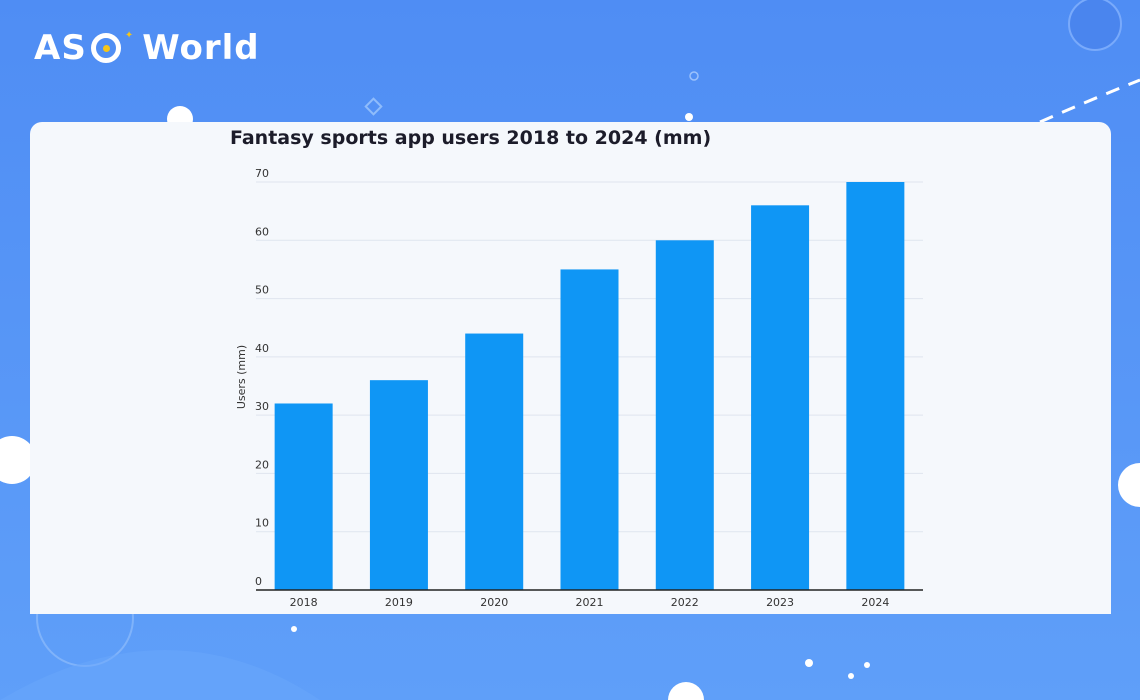 This screenshot has width=1140, height=700. What do you see at coordinates (160, 675) in the screenshot?
I see `decor-wave` at bounding box center [160, 675].